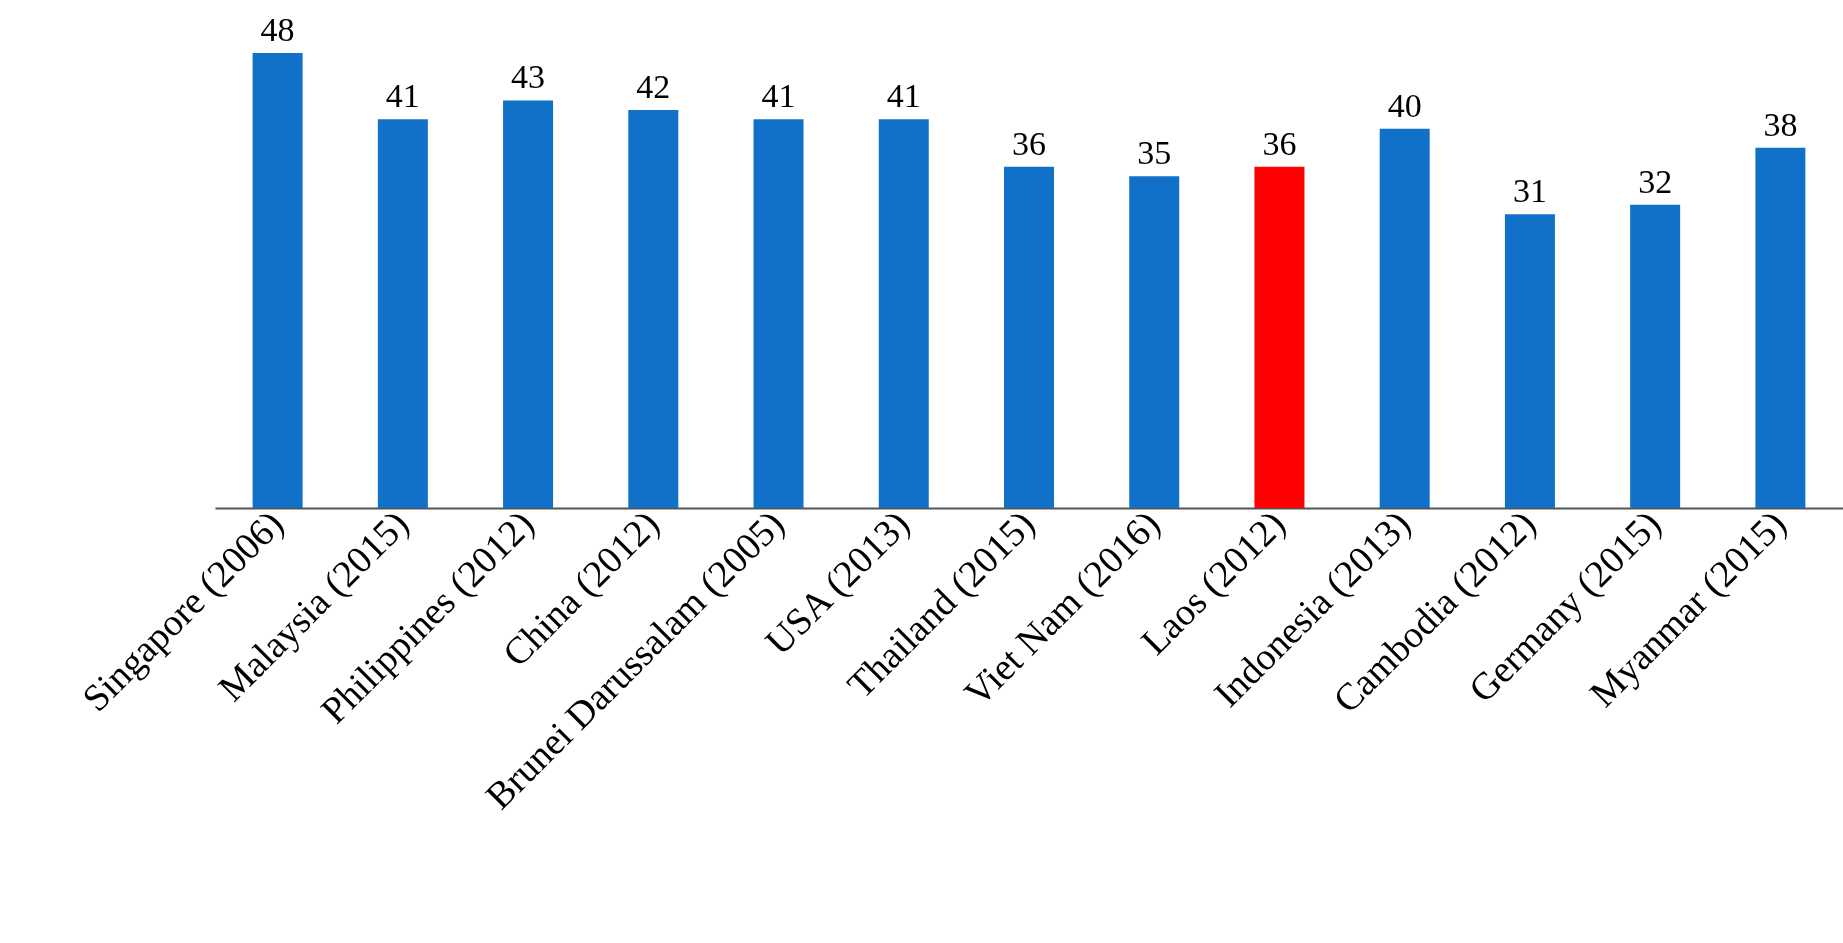 The height and width of the screenshot is (943, 1843). I want to click on data-label: 38, so click(1780, 124).